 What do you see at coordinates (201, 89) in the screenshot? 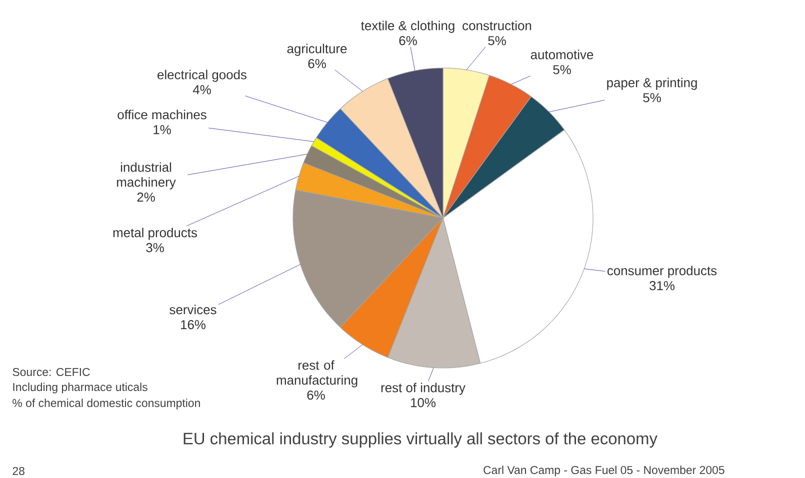
I see `data-label: 4%` at bounding box center [201, 89].